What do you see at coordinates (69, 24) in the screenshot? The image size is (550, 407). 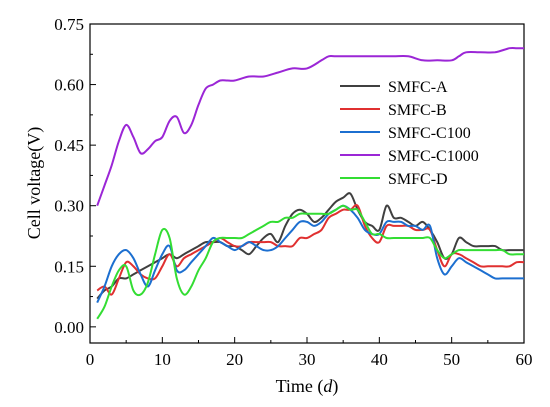 I see `y-tick-label: 0.75` at bounding box center [69, 24].